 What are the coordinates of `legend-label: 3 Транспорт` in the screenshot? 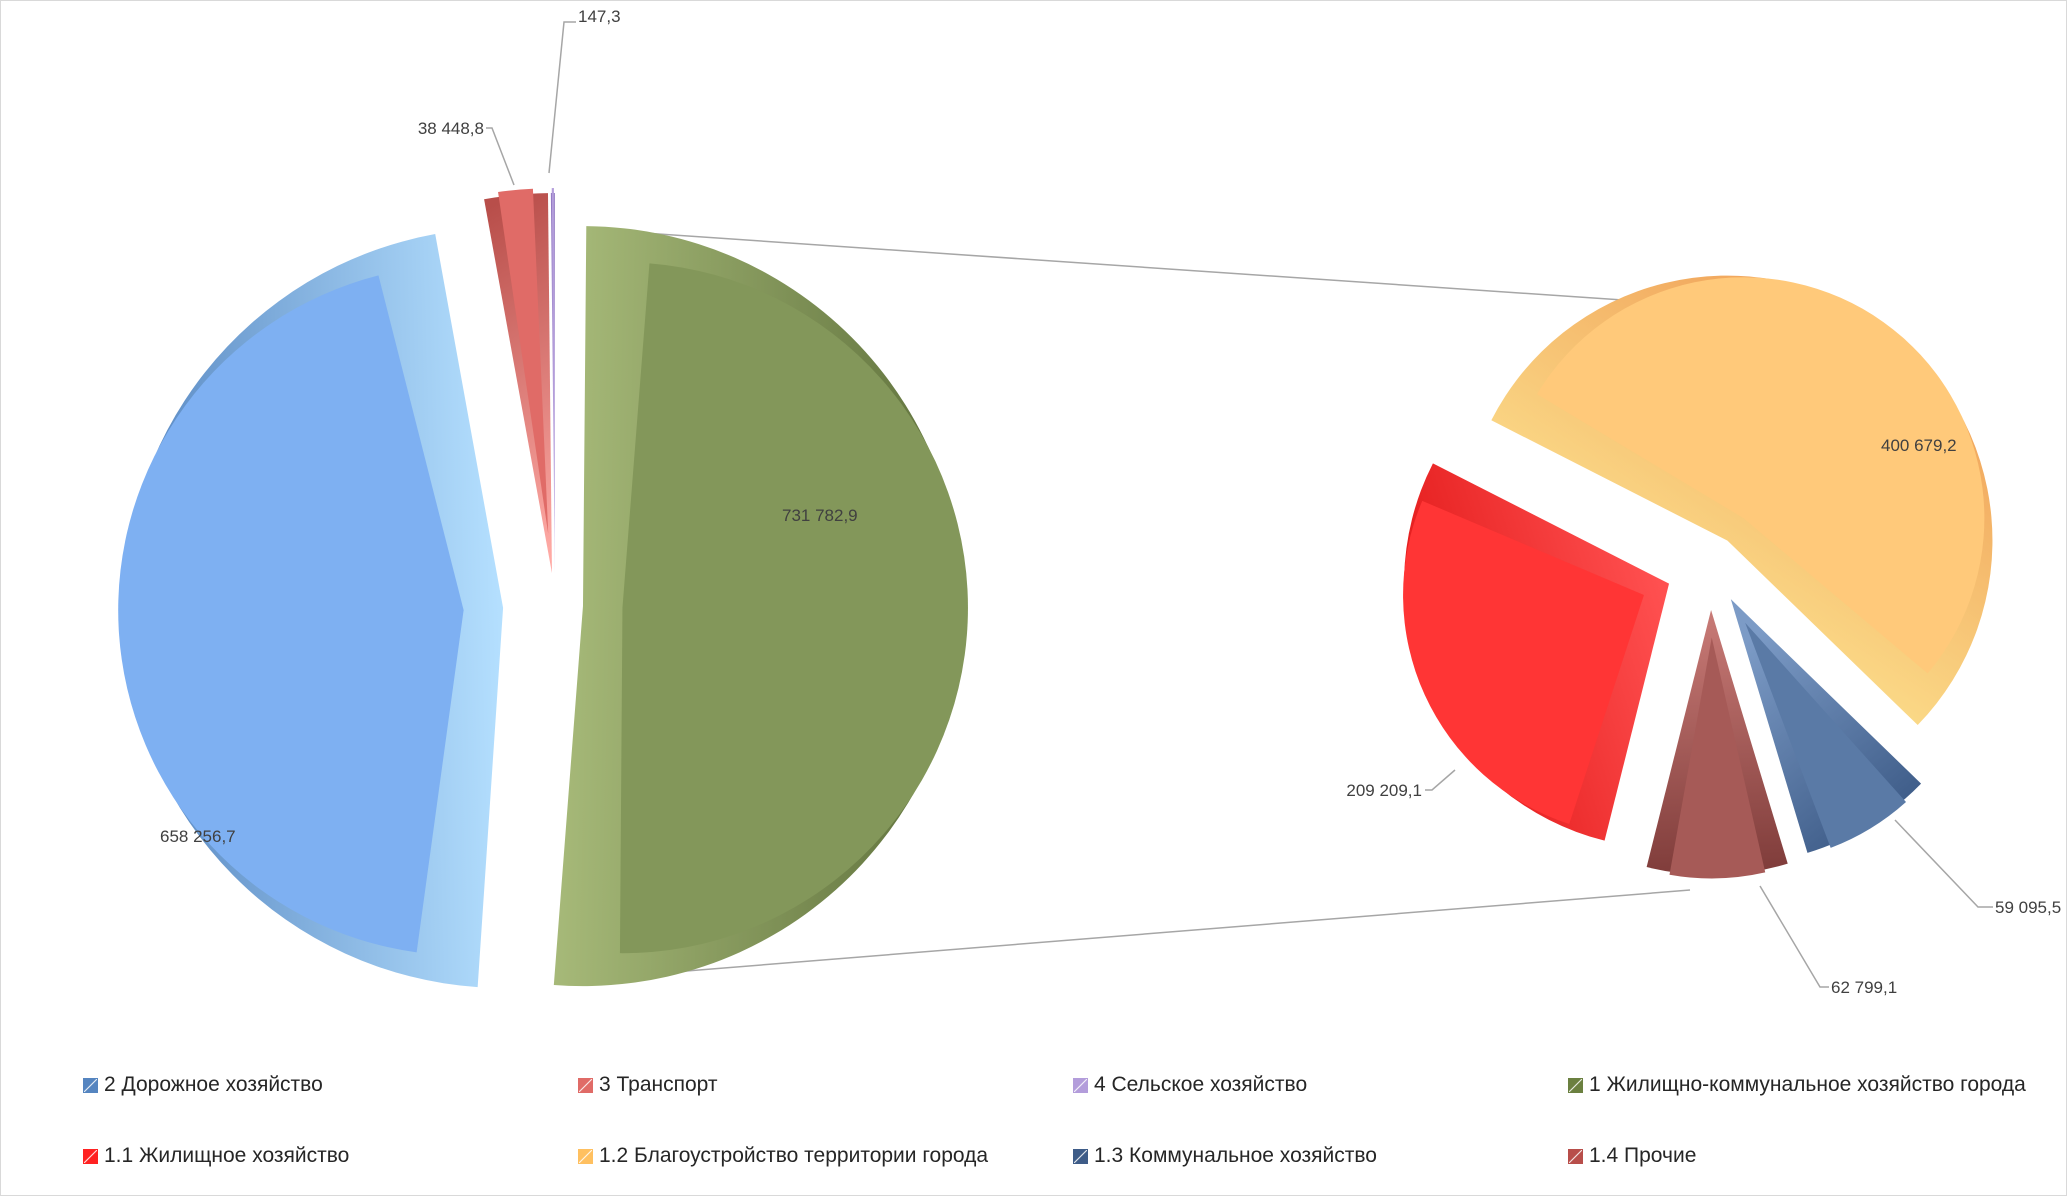 It's located at (658, 1084).